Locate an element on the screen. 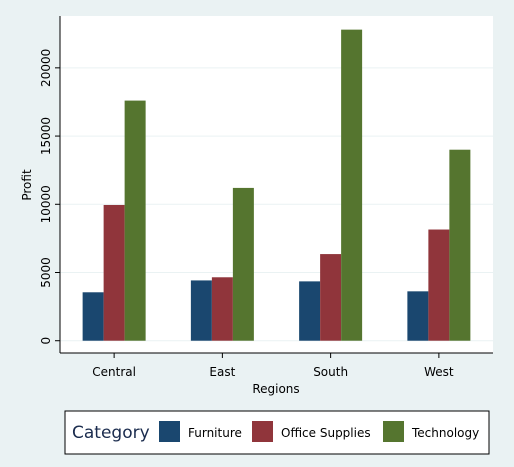  bar-office-supplies-south is located at coordinates (331, 297).